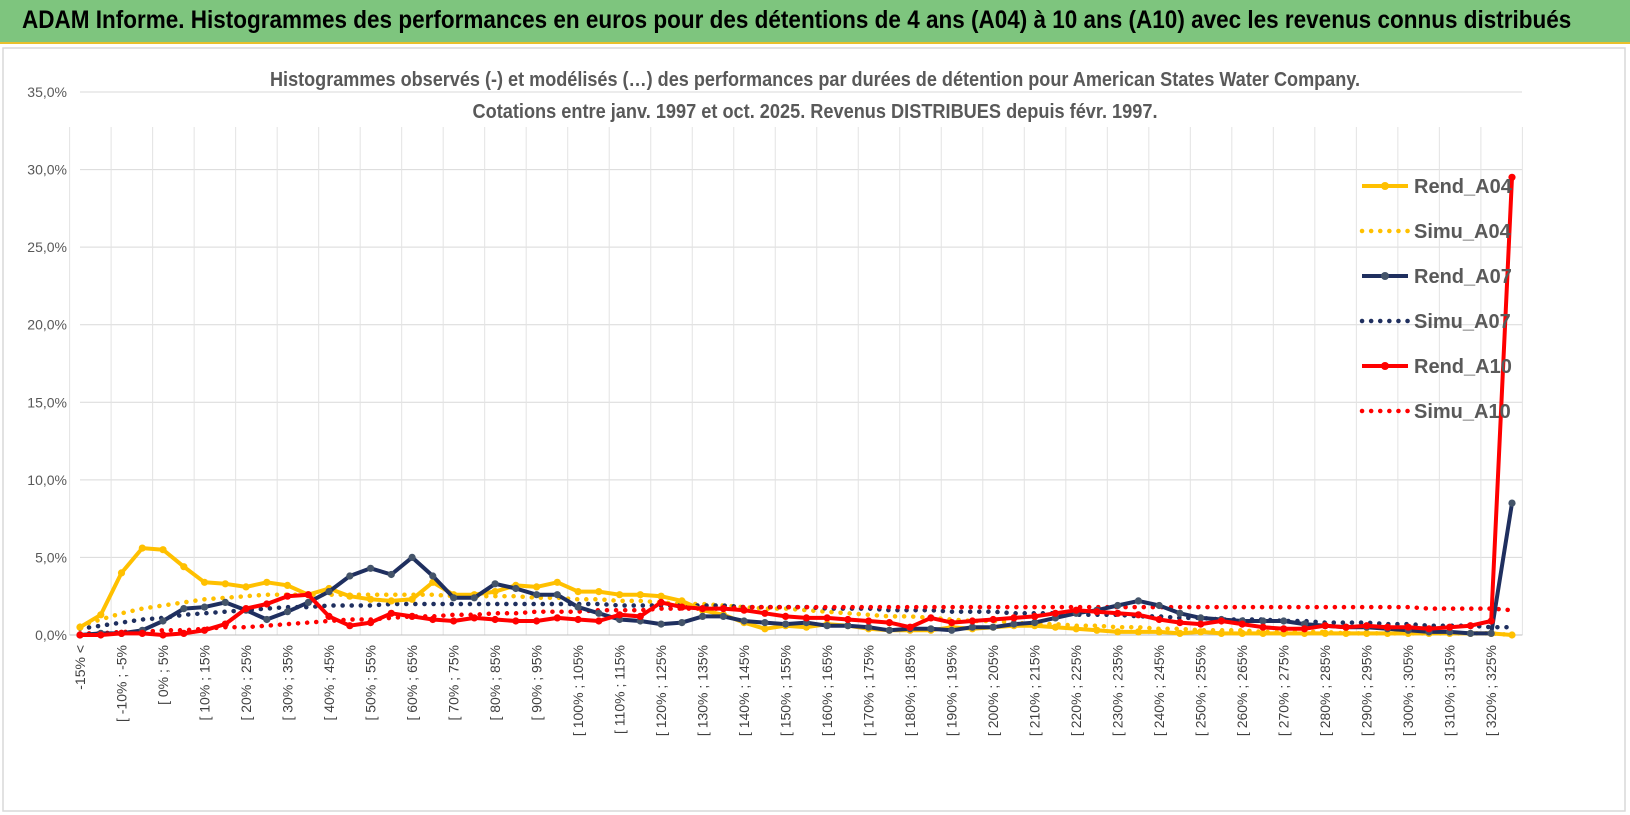 This screenshot has height=815, width=1630. What do you see at coordinates (47, 325) in the screenshot?
I see `y-tick-label: 20,0%` at bounding box center [47, 325].